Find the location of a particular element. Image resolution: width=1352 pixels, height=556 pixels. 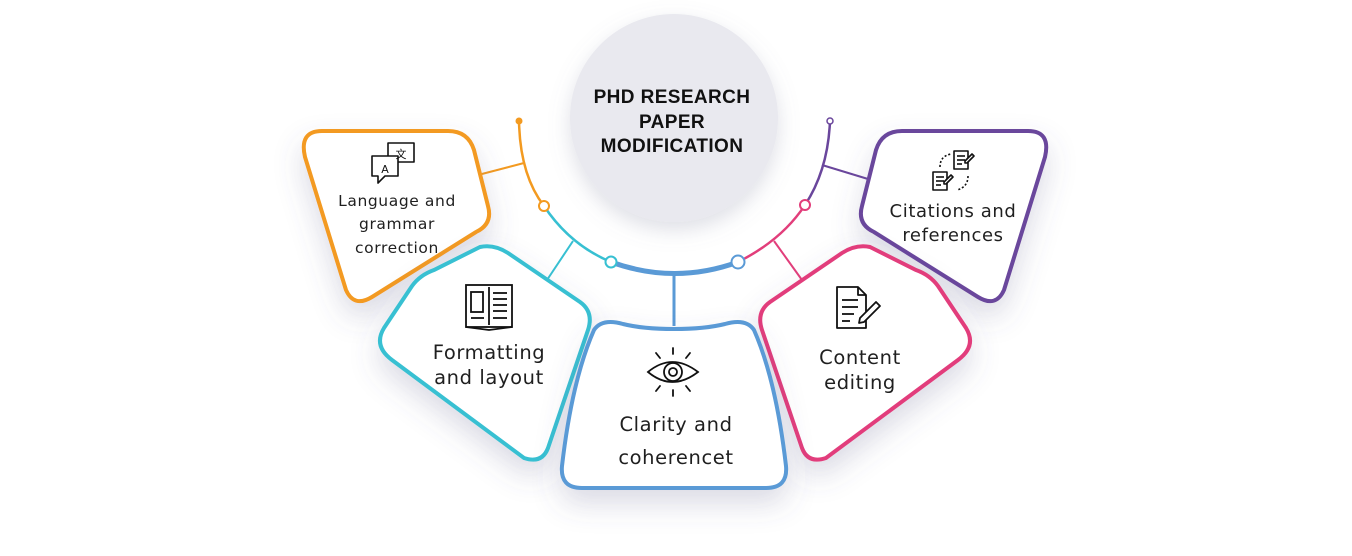

arc-segment-blue is located at coordinates (674, 267).